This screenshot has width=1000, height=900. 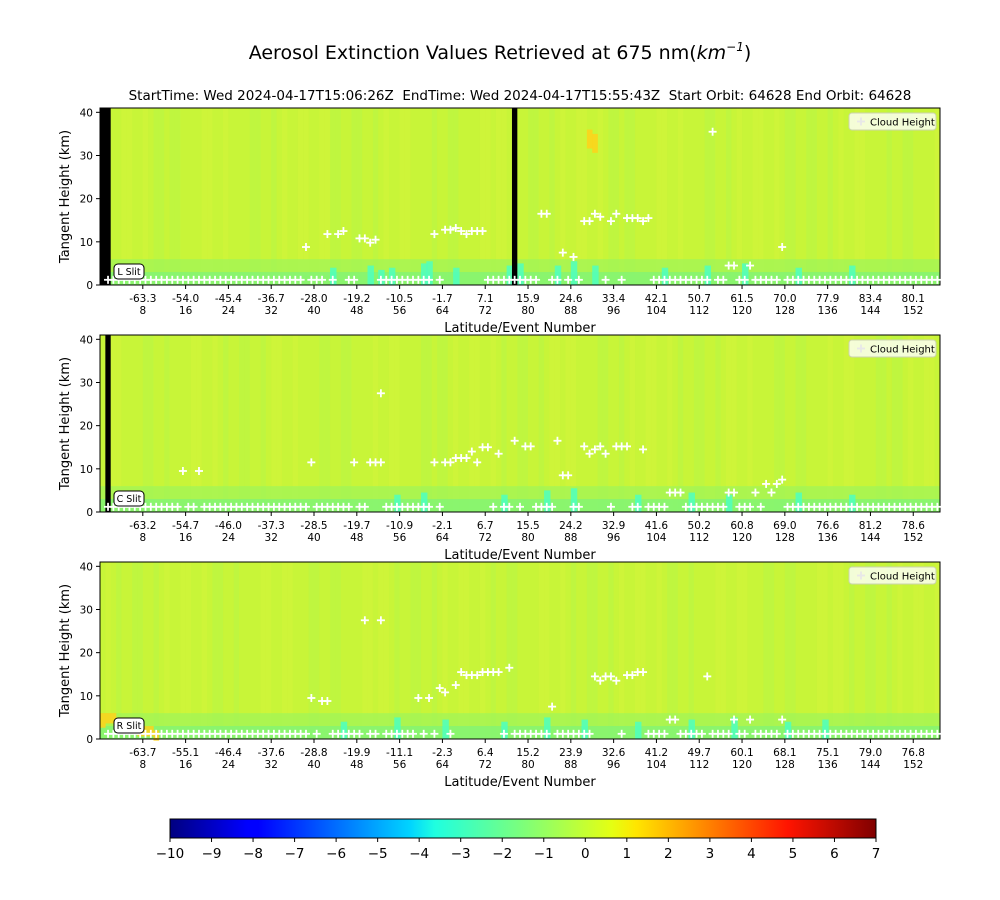 I want to click on legend-box, so click(x=892, y=575).